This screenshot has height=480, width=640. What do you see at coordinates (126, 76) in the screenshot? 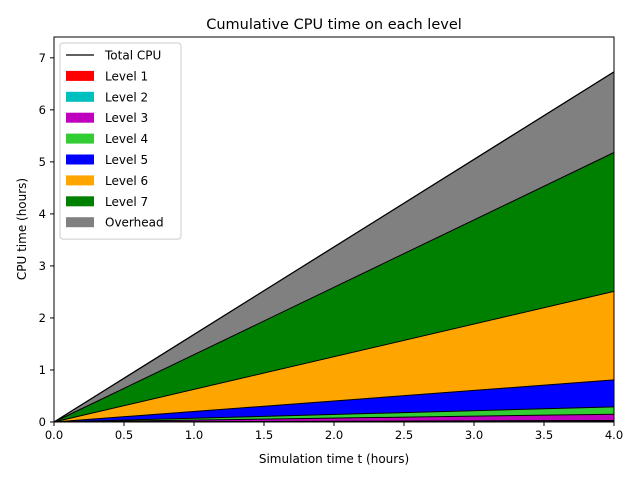
I see `legend-label-level-1: Level 1` at bounding box center [126, 76].